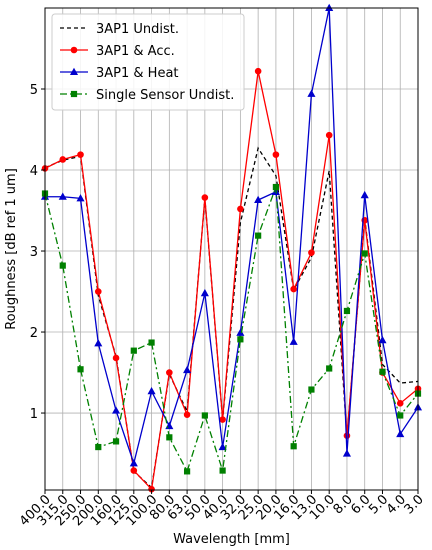  Describe the element at coordinates (135, 51) in the screenshot. I see `legend-label: 3AP1 & Acc.` at that location.